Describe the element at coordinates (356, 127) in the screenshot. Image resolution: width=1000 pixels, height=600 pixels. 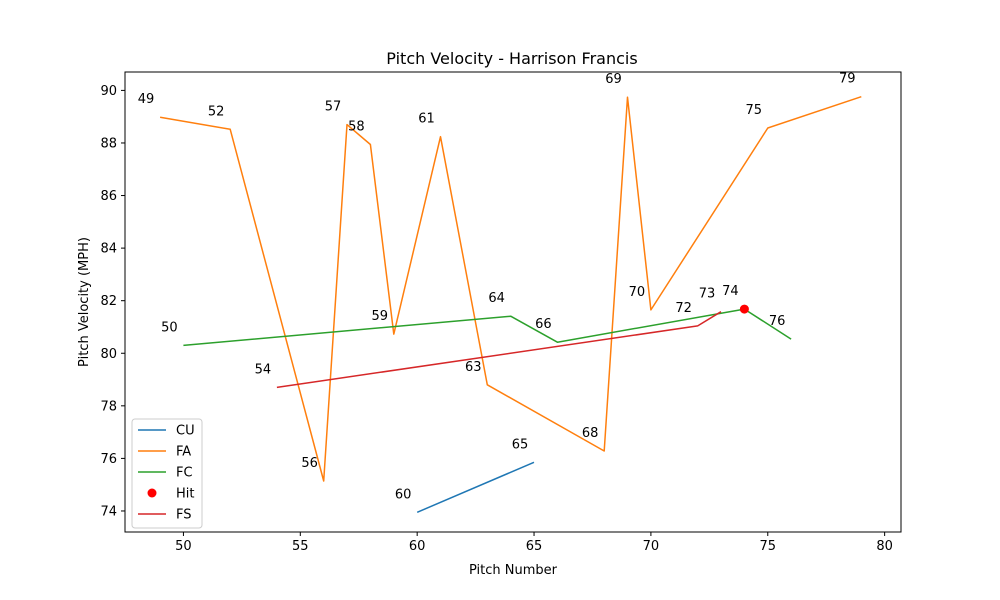
I see `point-label: 58` at that location.